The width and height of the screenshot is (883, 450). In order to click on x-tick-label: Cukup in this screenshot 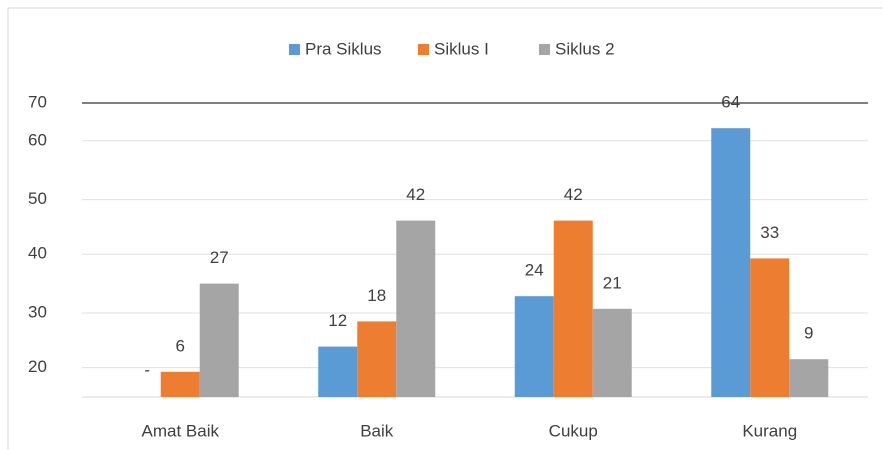, I will do `click(573, 430)`.